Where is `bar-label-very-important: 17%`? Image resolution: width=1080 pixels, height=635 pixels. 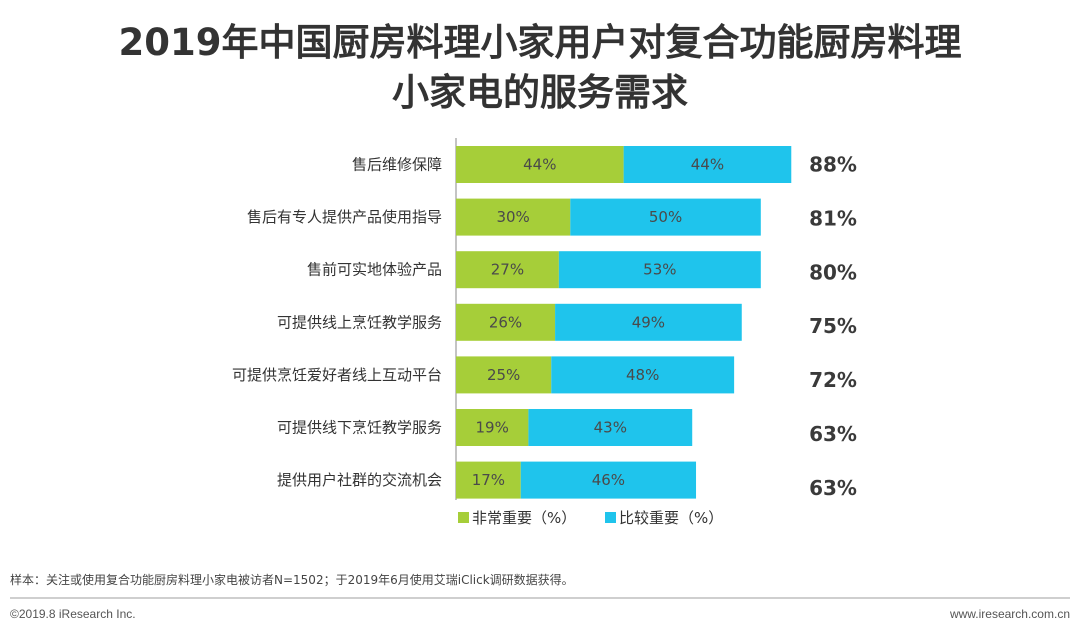
bar-label-very-important: 17% is located at coordinates (488, 480).